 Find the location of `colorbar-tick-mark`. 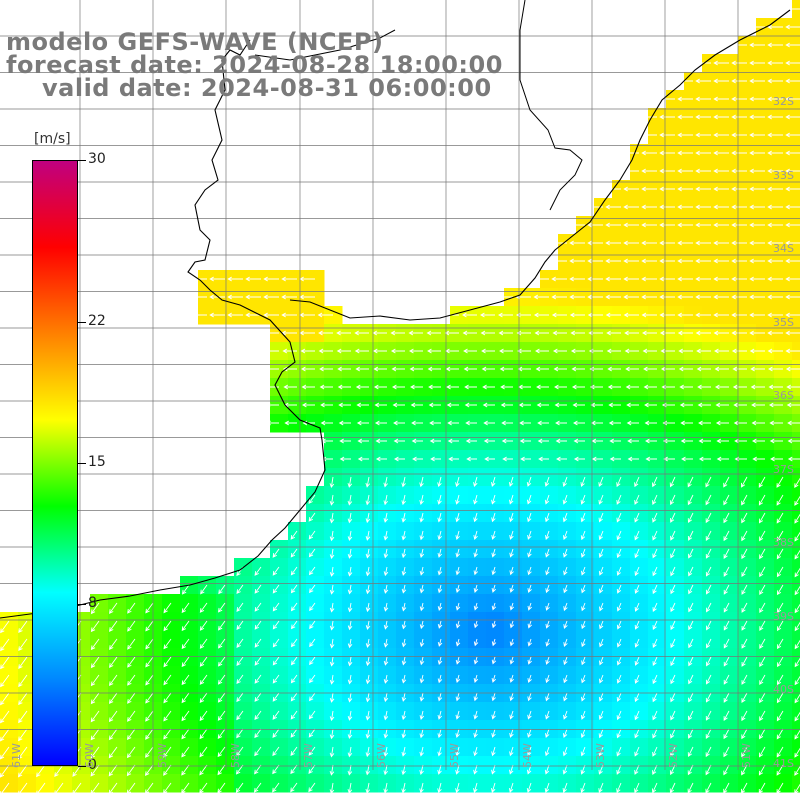

colorbar-tick-mark is located at coordinates (82, 766).